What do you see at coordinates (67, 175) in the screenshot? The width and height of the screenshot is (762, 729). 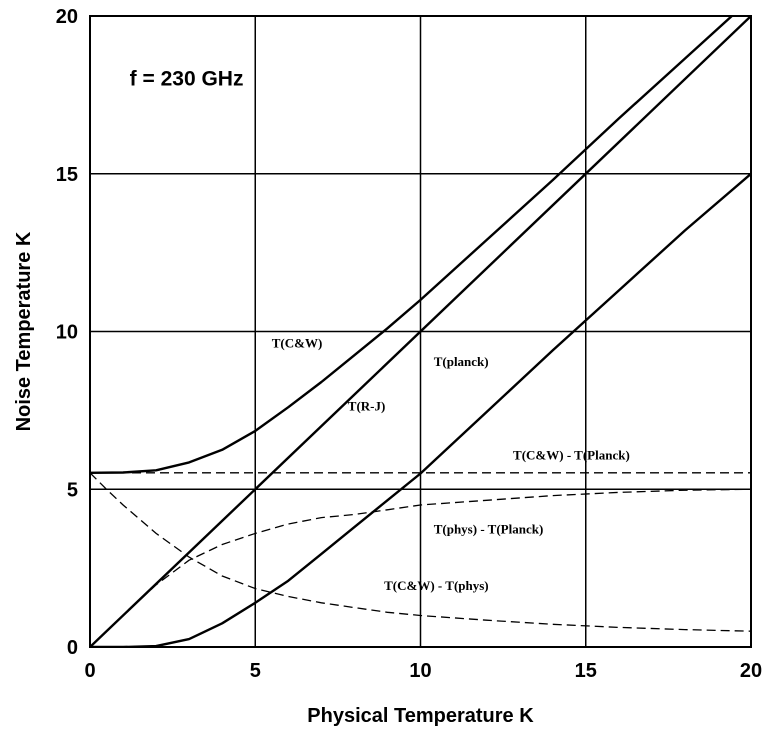 I see `y-tick-label: 15` at bounding box center [67, 175].